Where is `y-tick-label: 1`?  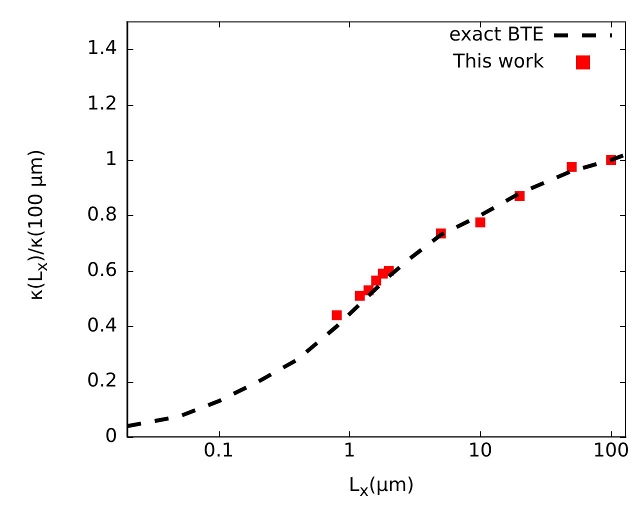
y-tick-label: 1 is located at coordinates (111, 159).